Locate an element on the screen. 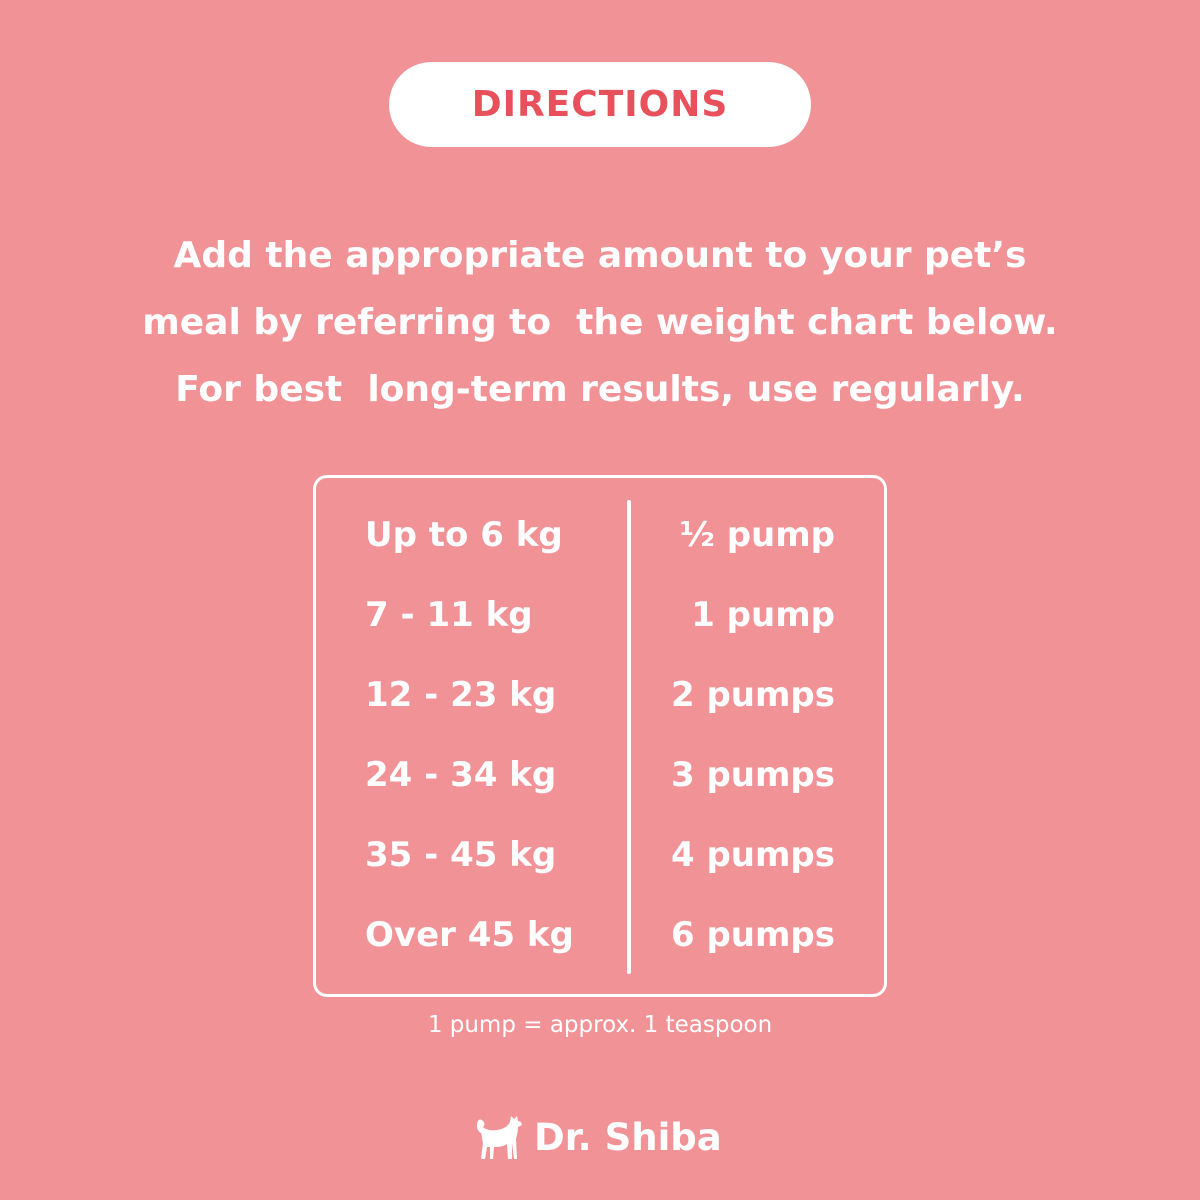 The width and height of the screenshot is (1200, 1200). table-row: 24 - 34 kg 3 pumps is located at coordinates (600, 775).